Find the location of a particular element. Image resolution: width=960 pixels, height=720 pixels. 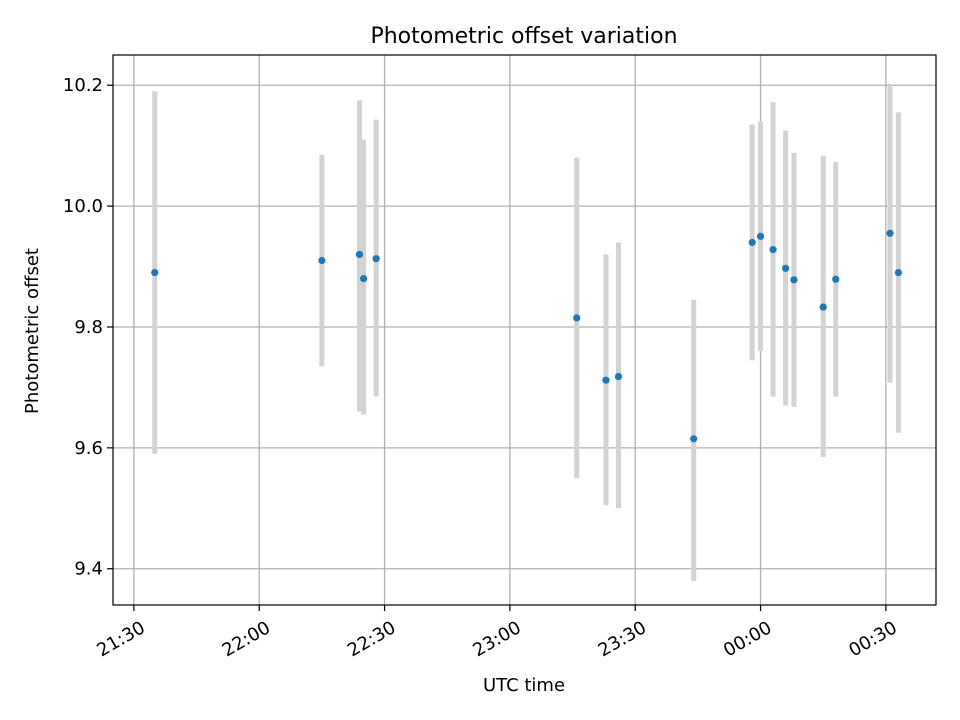

y-tick-label: 9.6 is located at coordinates (88, 448).